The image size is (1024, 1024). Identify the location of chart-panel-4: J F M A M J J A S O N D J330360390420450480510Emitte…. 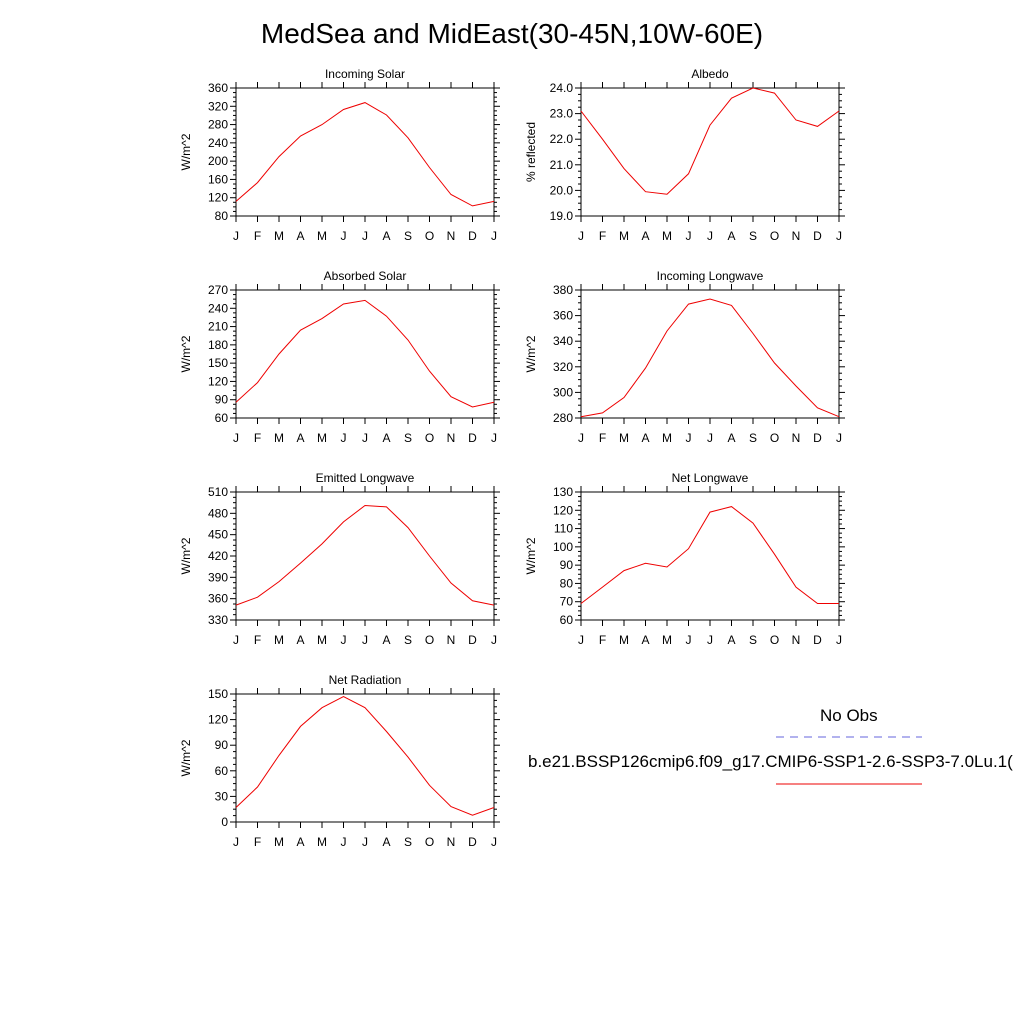
(339, 559).